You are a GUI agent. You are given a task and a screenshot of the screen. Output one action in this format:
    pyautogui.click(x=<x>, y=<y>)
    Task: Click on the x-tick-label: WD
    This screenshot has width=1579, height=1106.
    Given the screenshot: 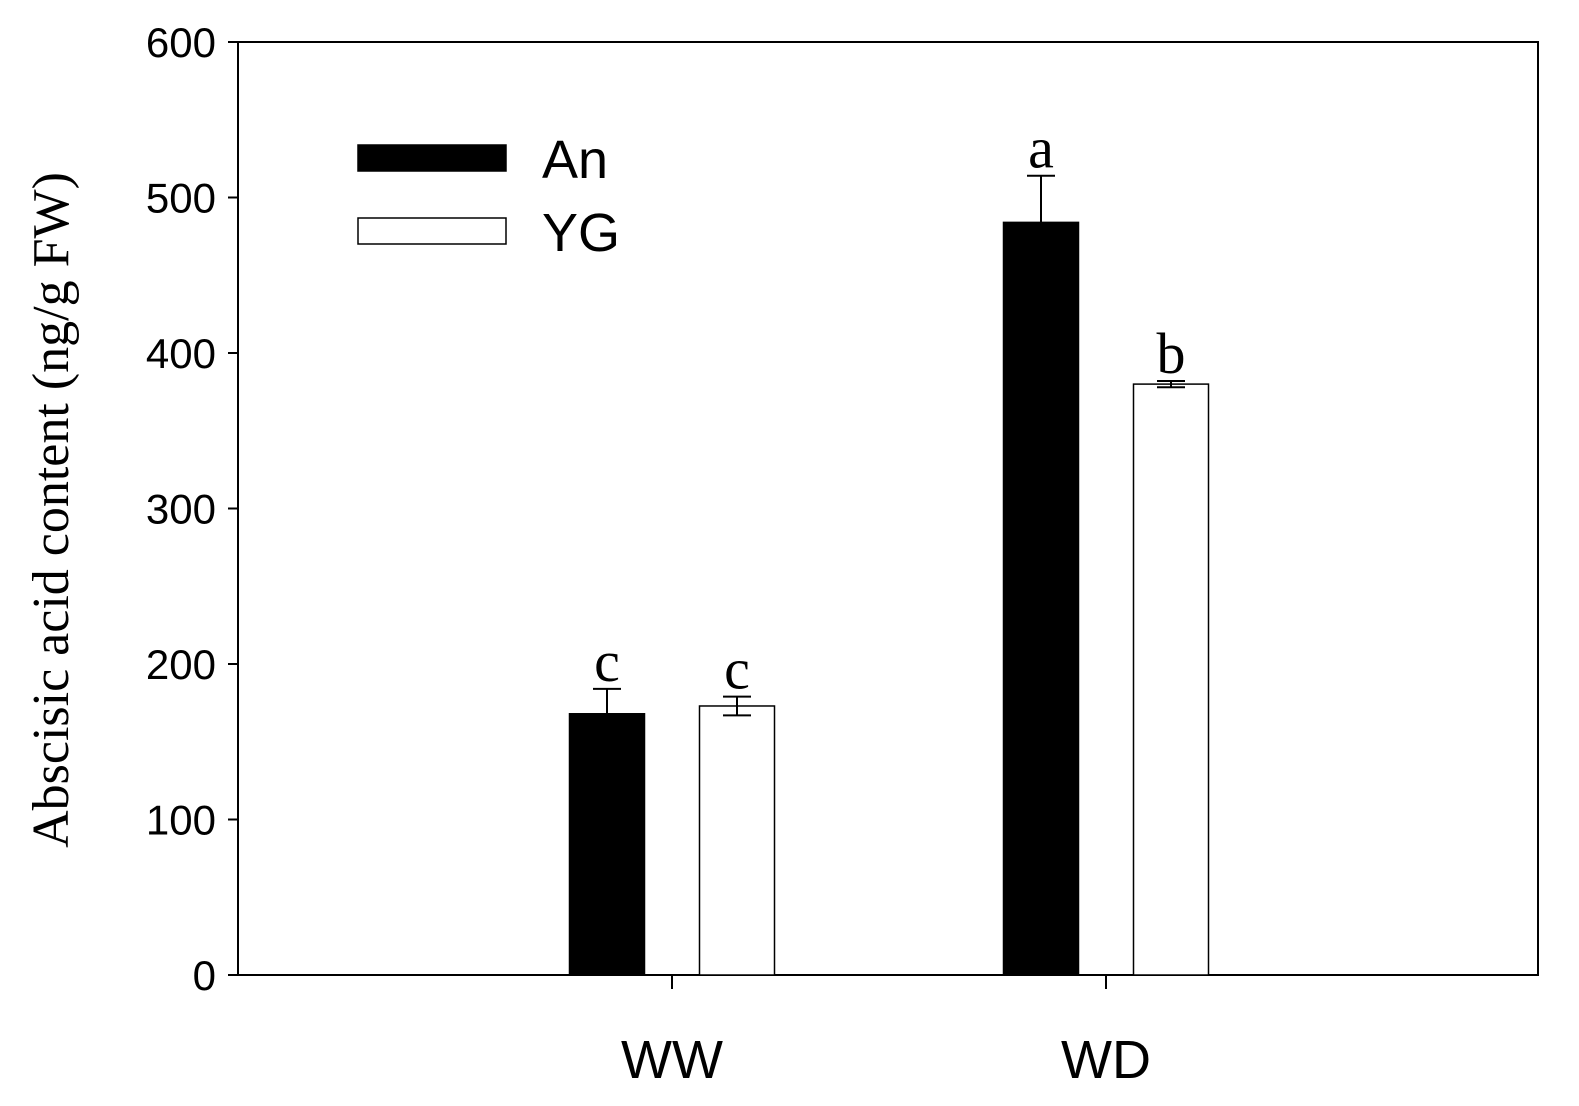 What is the action you would take?
    pyautogui.click(x=1106, y=1060)
    